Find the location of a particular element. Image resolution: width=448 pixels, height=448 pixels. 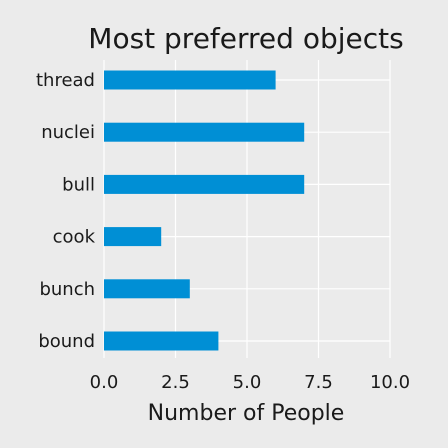

x-tick-label: 5.0 is located at coordinates (247, 382).